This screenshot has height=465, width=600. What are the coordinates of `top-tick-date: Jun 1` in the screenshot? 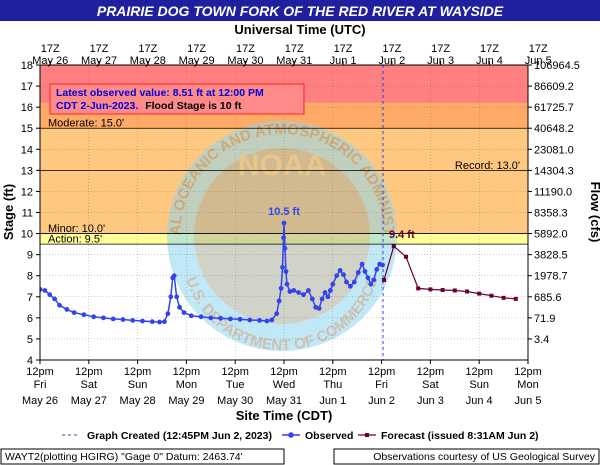 It's located at (343, 61).